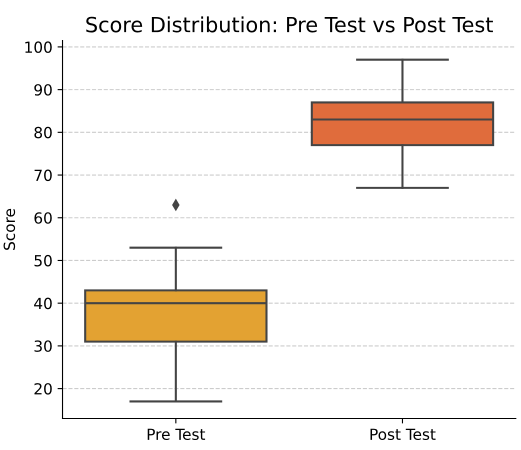 This screenshot has height=450, width=521. Describe the element at coordinates (177, 434) in the screenshot. I see `x-tick-label: Pre Test` at that location.